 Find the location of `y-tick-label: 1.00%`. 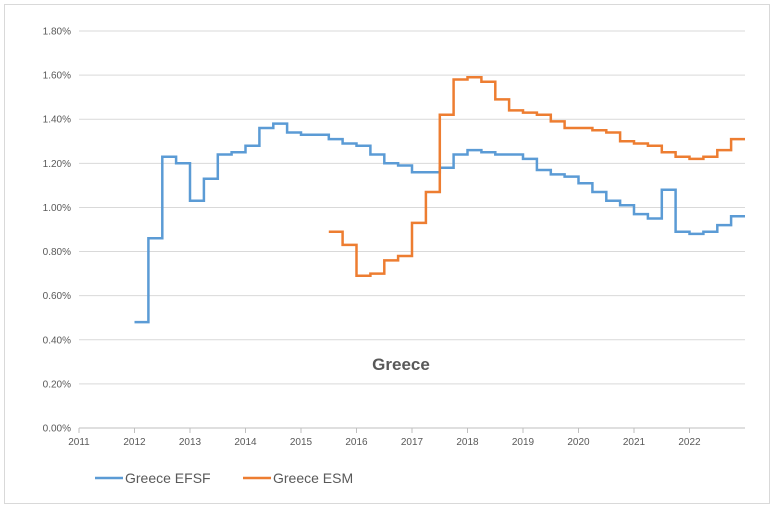

y-tick-label: 1.00% is located at coordinates (57, 208).